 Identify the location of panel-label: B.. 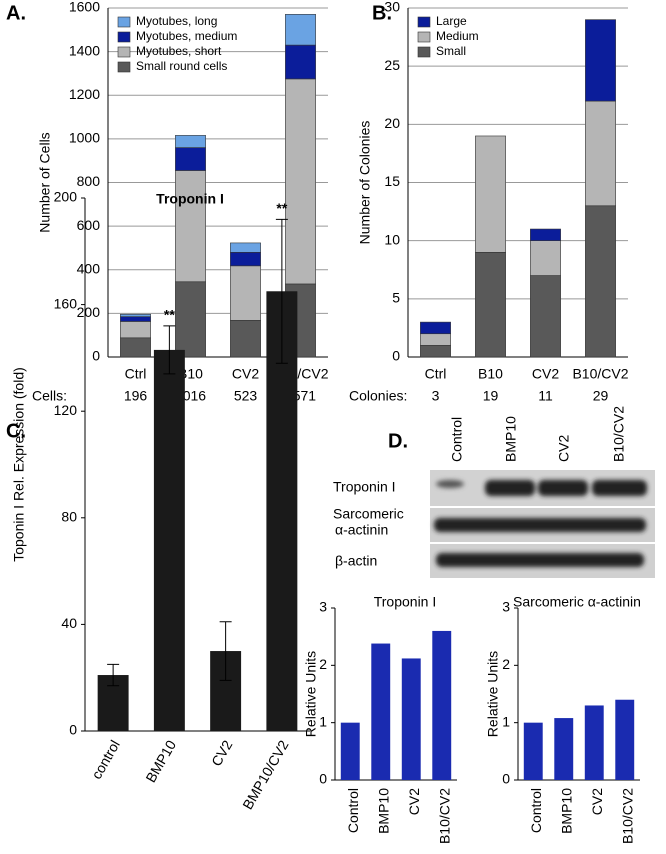
(382, 13).